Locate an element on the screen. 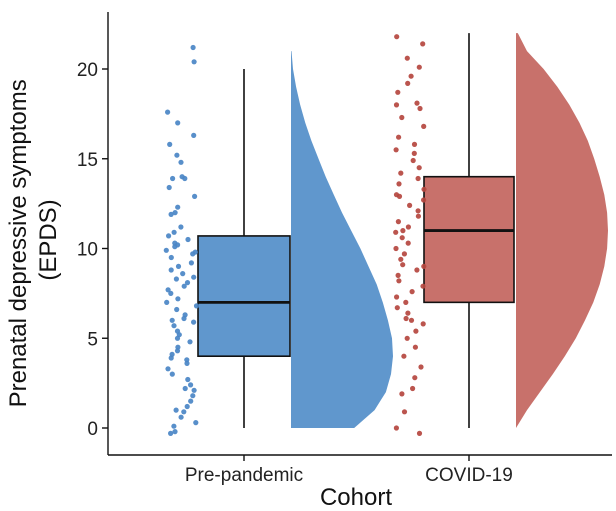  y-tick-label: 0 is located at coordinates (92, 429).